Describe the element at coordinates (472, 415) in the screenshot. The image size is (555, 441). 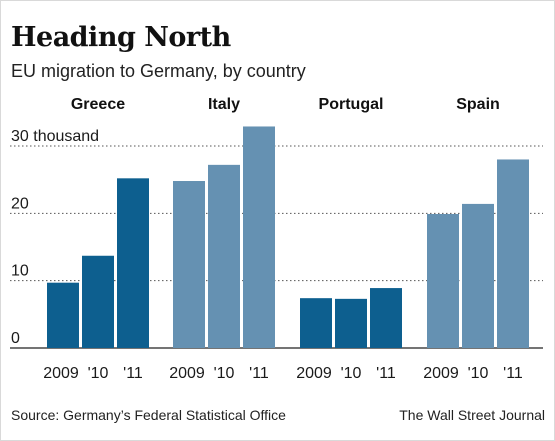
I see `publisher-credit: The Wall Street Journal` at that location.